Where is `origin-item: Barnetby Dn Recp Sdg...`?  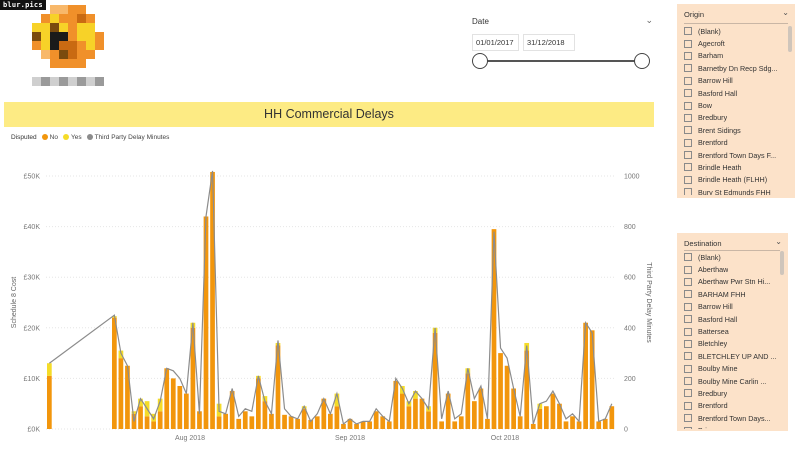
origin-item: Barnetby Dn Recp Sdg... is located at coordinates (734, 68).